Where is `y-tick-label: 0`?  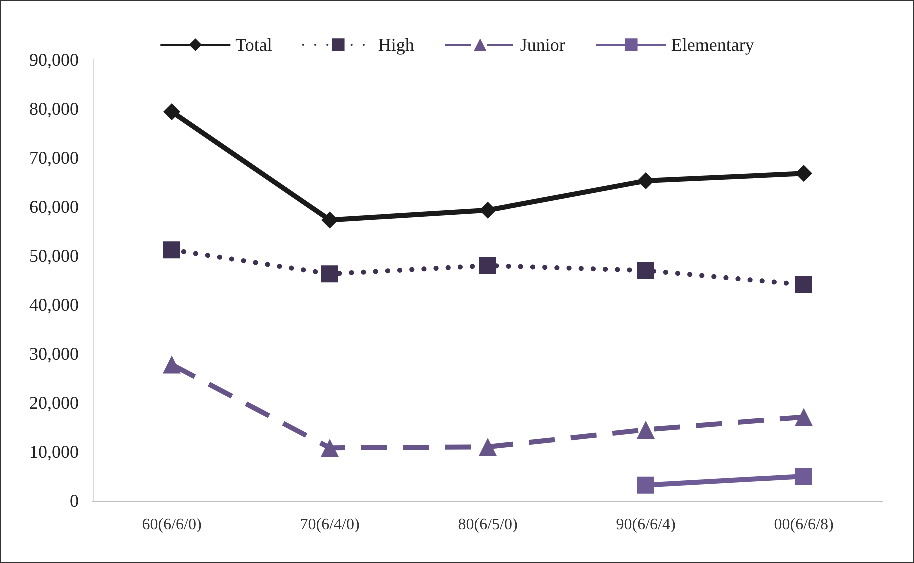
y-tick-label: 0 is located at coordinates (74, 501).